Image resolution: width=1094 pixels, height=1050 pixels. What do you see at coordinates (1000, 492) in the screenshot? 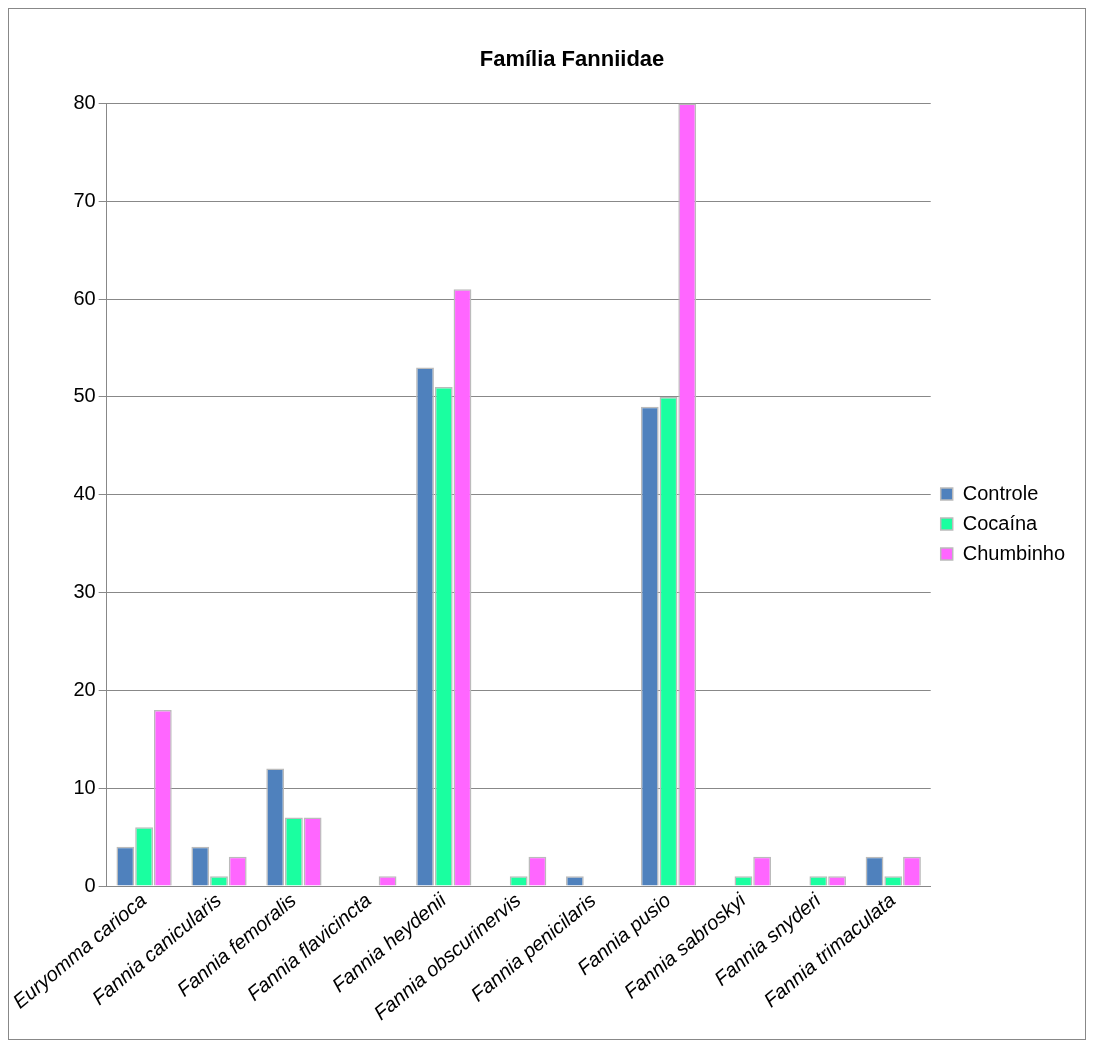
I see `legend-label: Controle` at bounding box center [1000, 492].